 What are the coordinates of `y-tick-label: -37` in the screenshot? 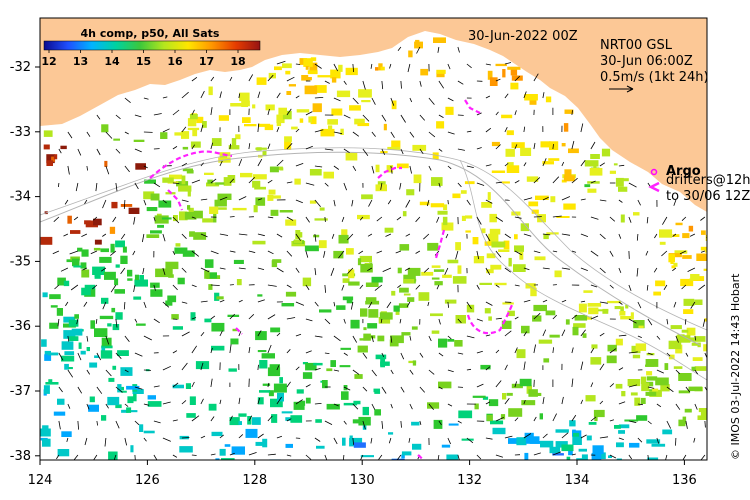 It's located at (20, 391).